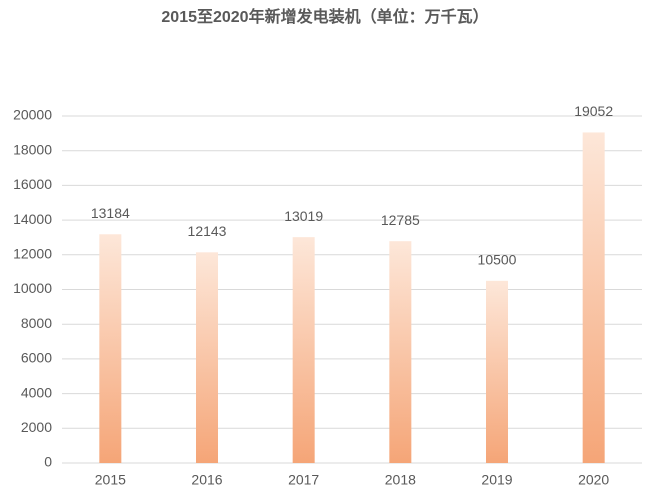 The width and height of the screenshot is (650, 495). Describe the element at coordinates (36, 358) in the screenshot. I see `y-tick-label: 6000` at that location.